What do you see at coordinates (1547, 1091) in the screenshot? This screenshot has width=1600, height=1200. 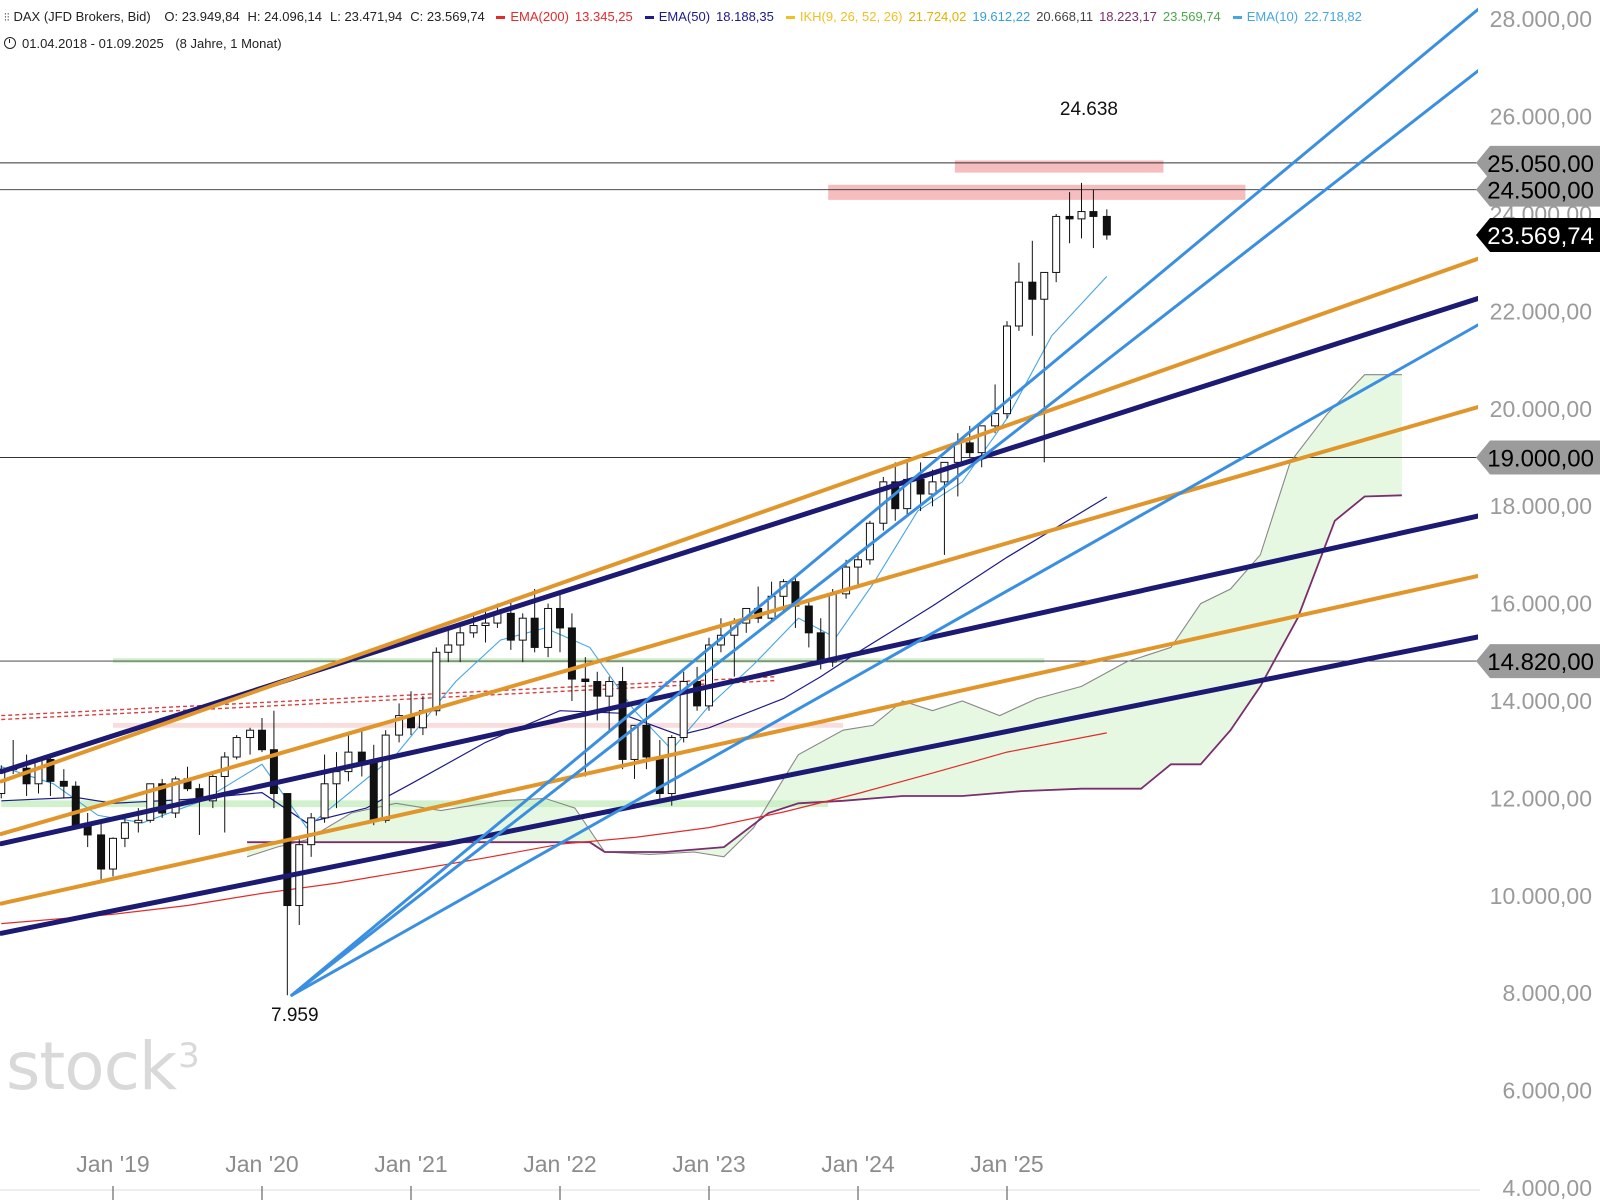 I see `y-tick-label: 6.000,00` at bounding box center [1547, 1091].